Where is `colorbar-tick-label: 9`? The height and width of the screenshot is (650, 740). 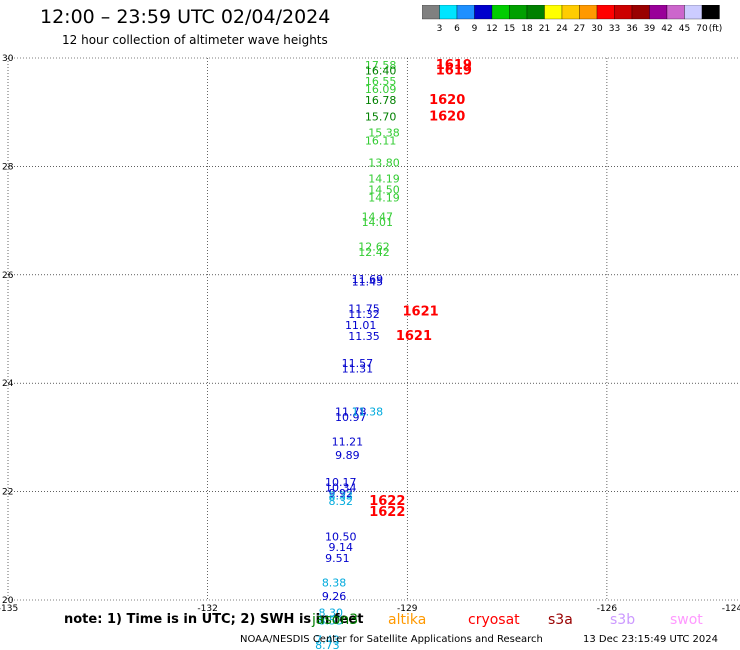
colorbar-tick-label: 9 is located at coordinates (475, 29).